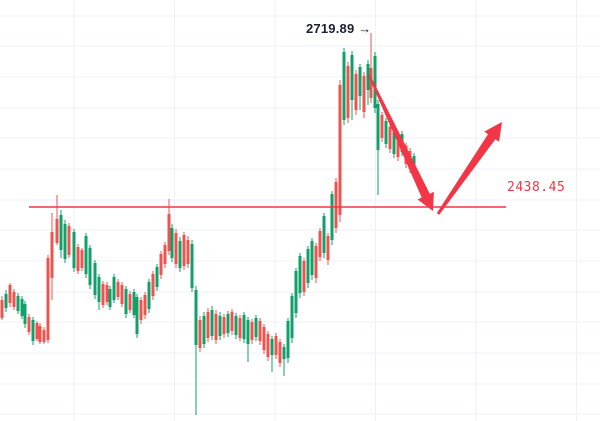 This screenshot has width=600, height=421. What do you see at coordinates (536, 187) in the screenshot?
I see `support-price-label: 2438.45` at bounding box center [536, 187].